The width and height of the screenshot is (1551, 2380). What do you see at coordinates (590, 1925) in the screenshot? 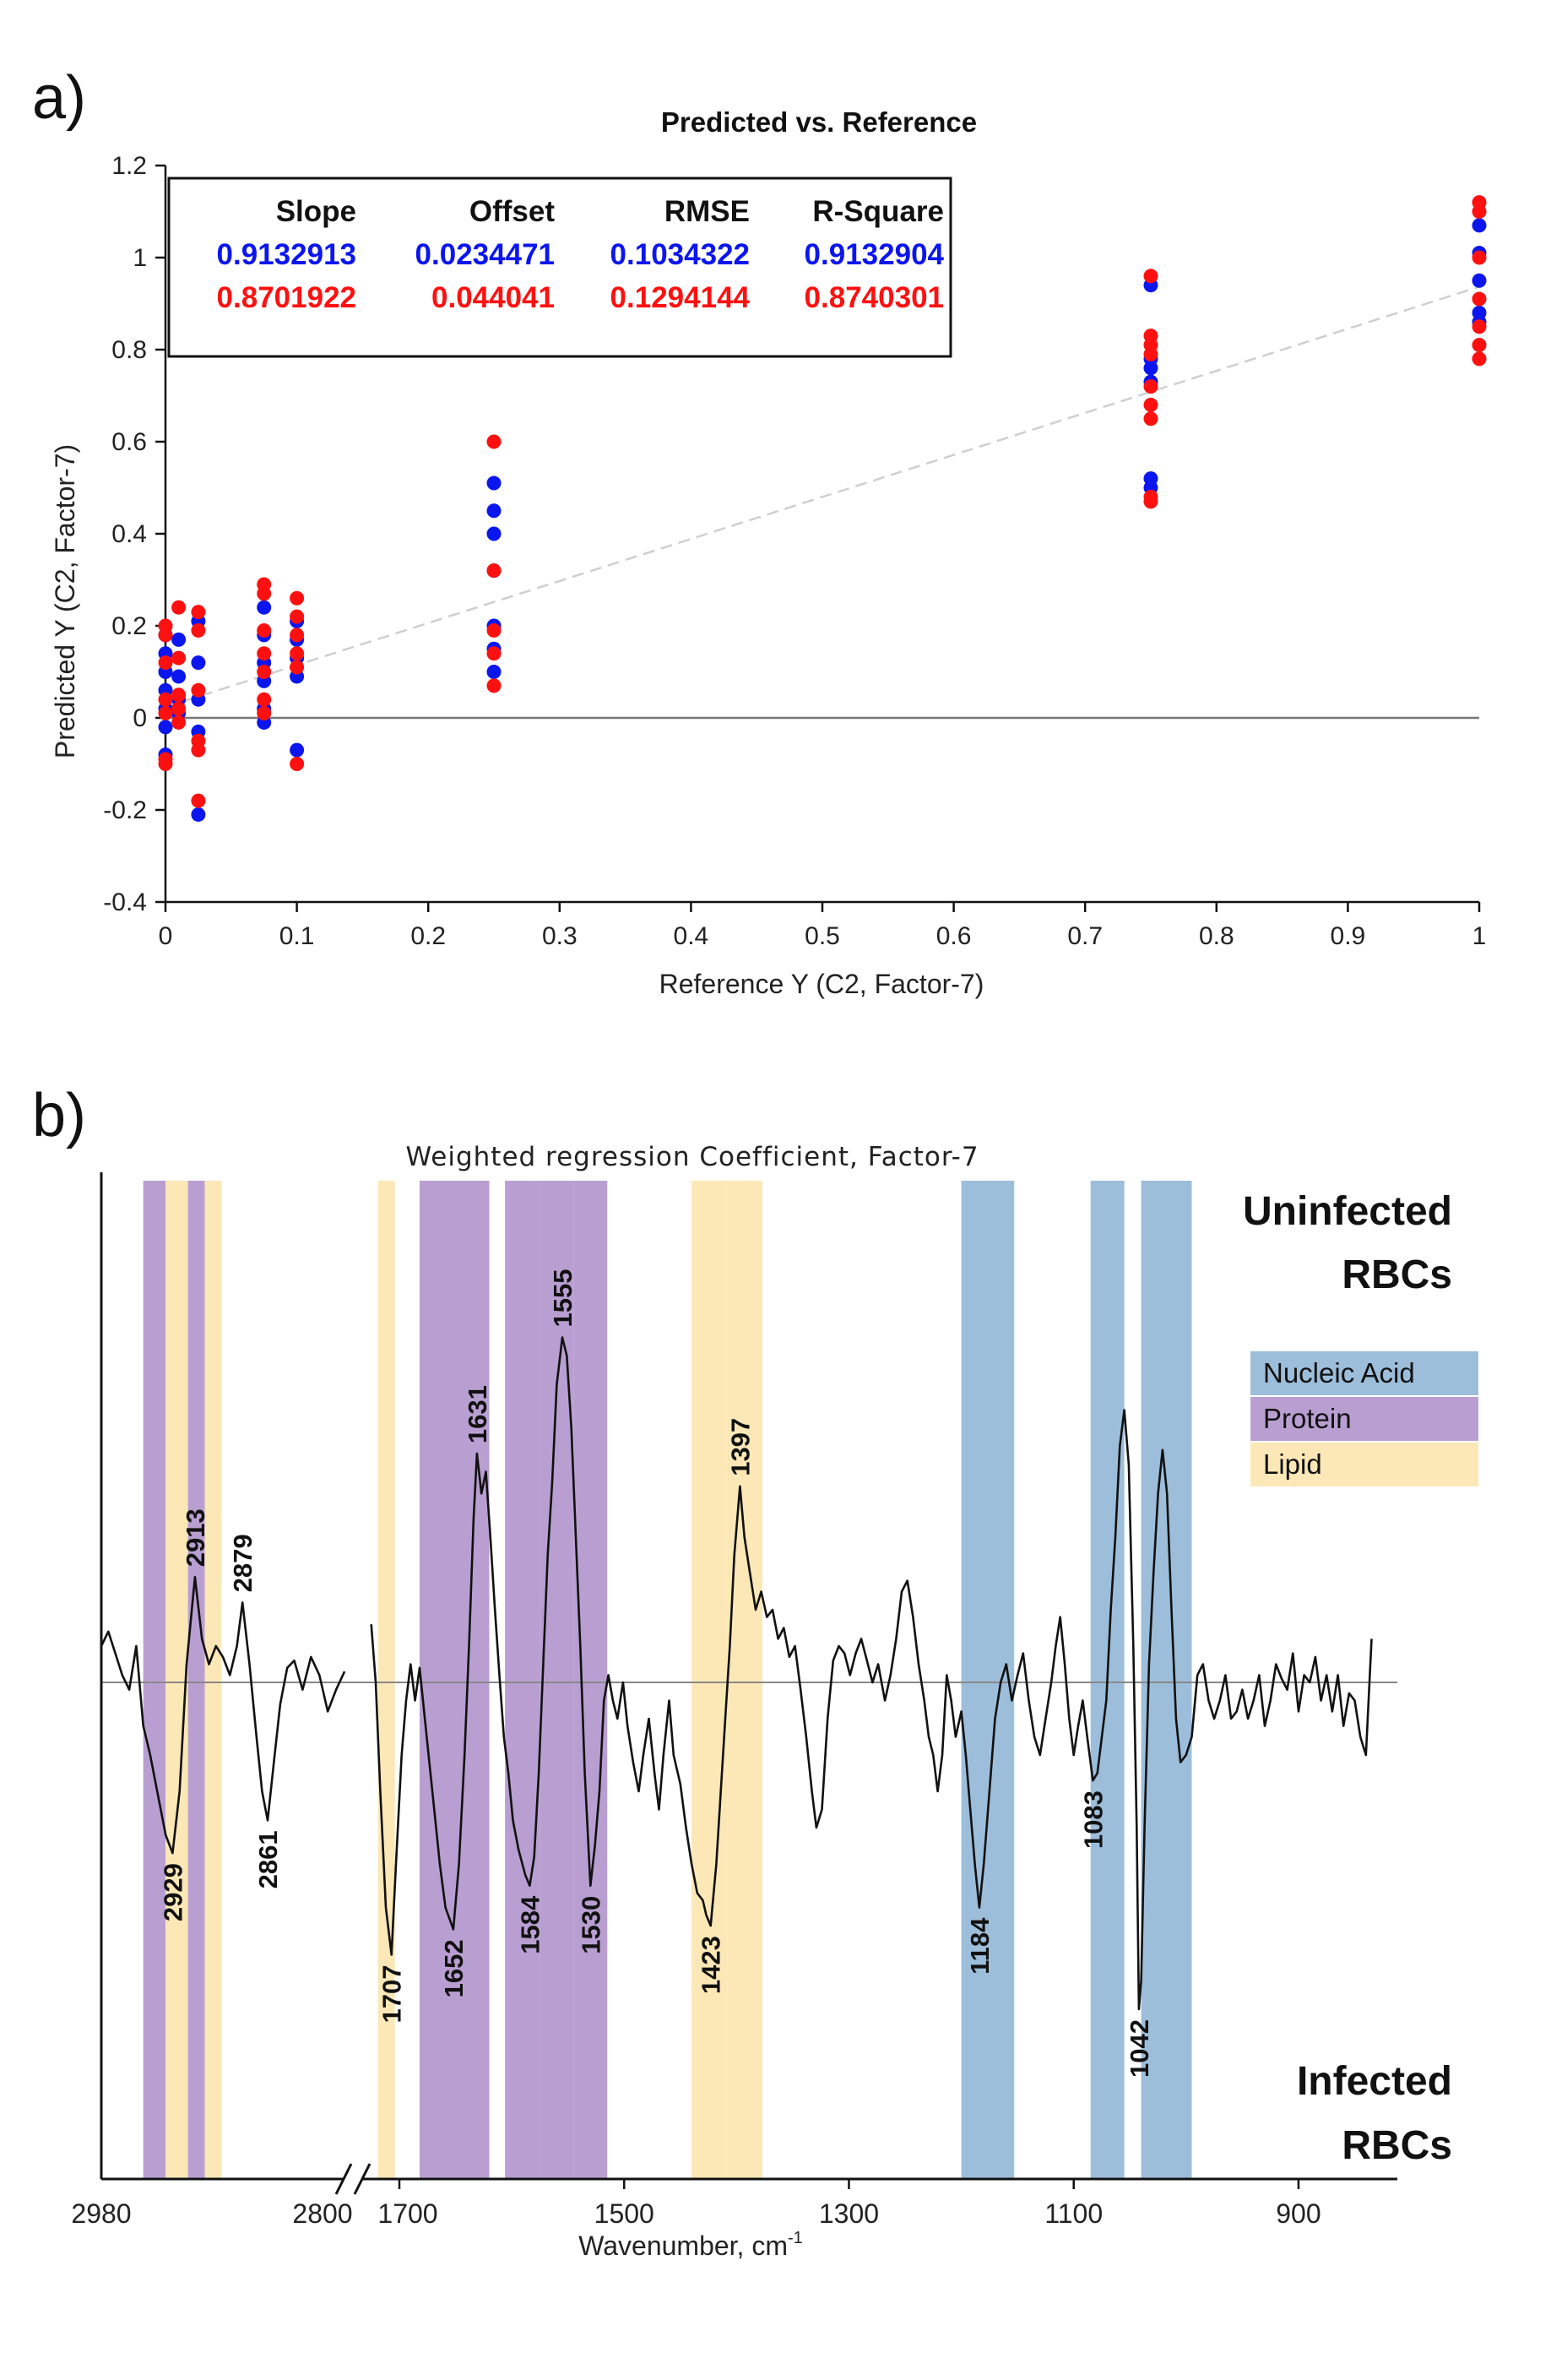
I see `peak-label: 1530` at bounding box center [590, 1925].